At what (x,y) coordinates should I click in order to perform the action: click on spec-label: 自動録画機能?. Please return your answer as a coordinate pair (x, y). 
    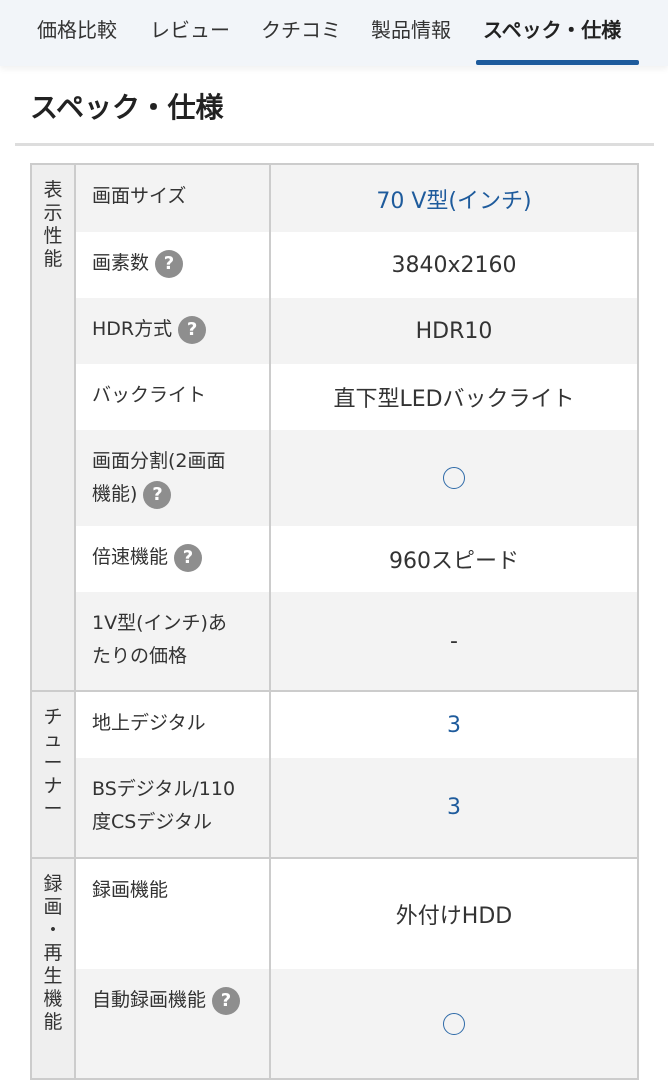
    Looking at the image, I should click on (173, 1023).